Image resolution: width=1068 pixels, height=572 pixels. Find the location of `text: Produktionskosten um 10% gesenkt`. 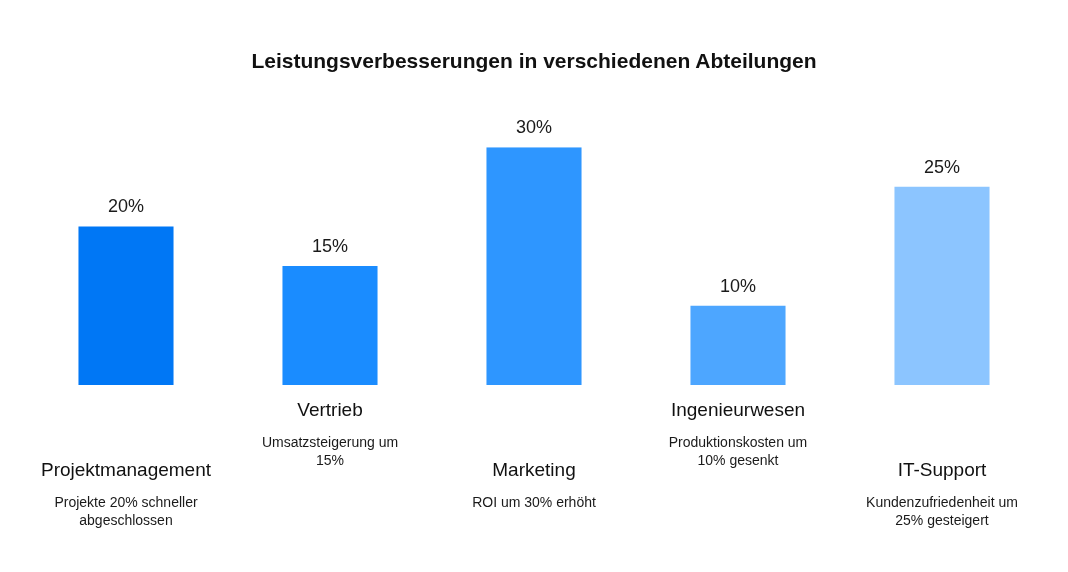

text: Produktionskosten um 10% gesenkt is located at coordinates (738, 450).